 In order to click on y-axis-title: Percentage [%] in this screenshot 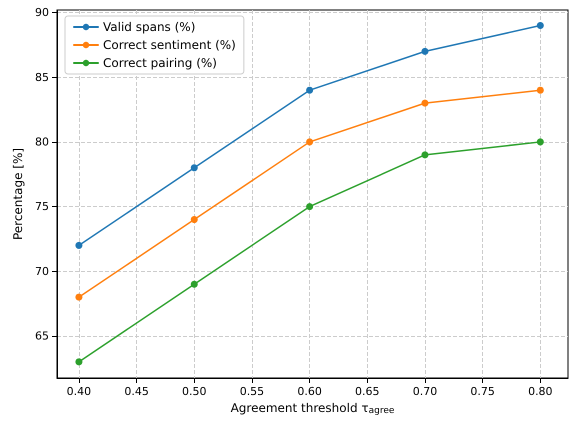, I will do `click(18, 194)`.